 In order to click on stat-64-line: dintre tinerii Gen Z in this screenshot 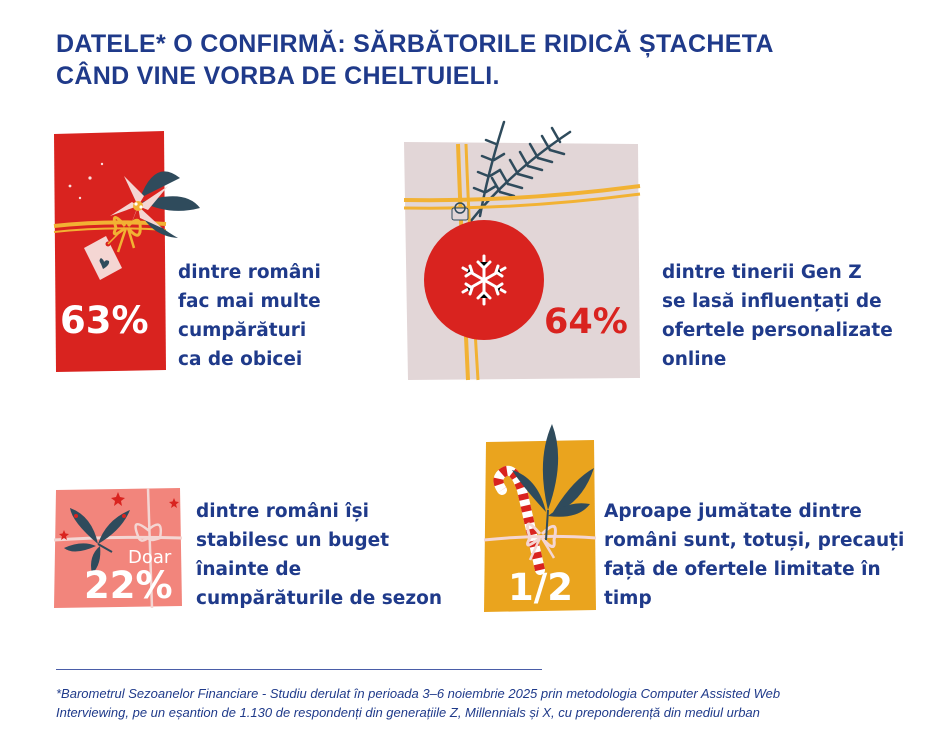, I will do `click(762, 272)`.